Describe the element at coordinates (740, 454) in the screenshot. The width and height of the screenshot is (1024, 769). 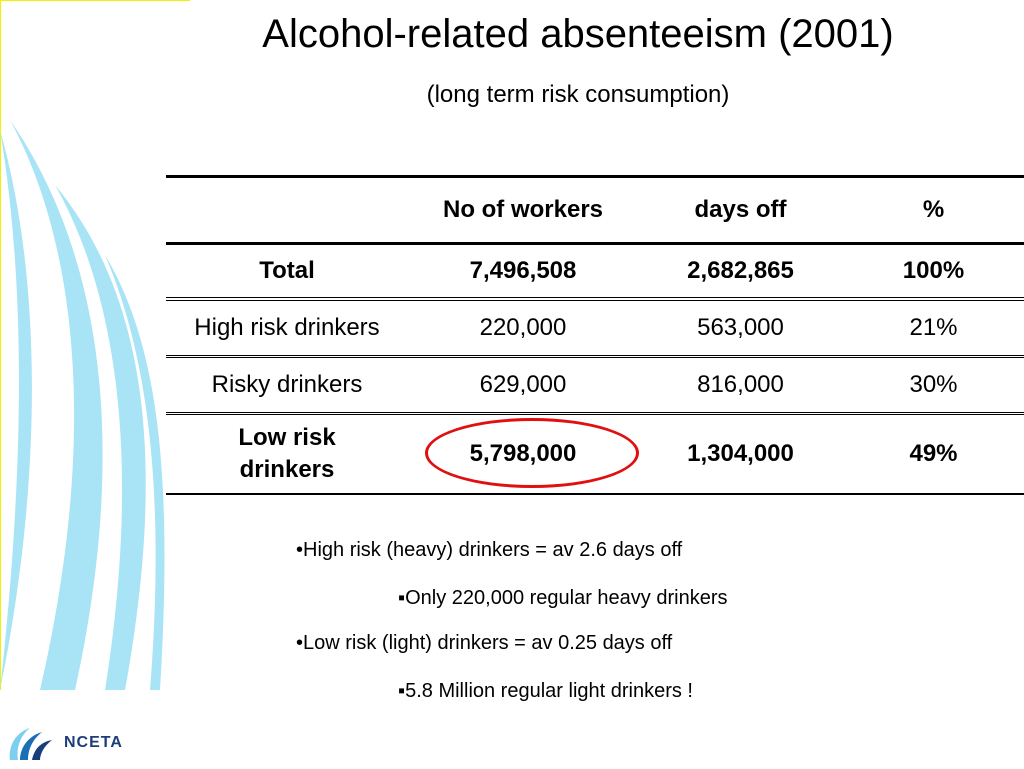
I see `row-days-off: 1,304,000` at that location.